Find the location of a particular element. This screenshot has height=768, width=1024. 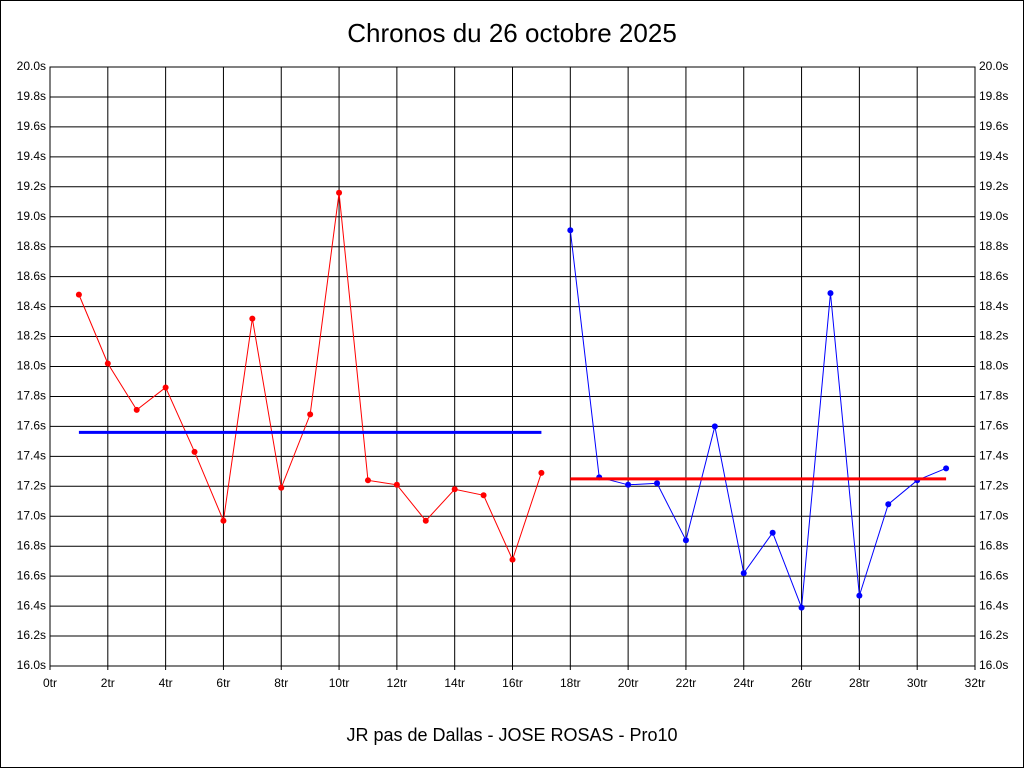

x-tick-label: 2tr is located at coordinates (108, 683).